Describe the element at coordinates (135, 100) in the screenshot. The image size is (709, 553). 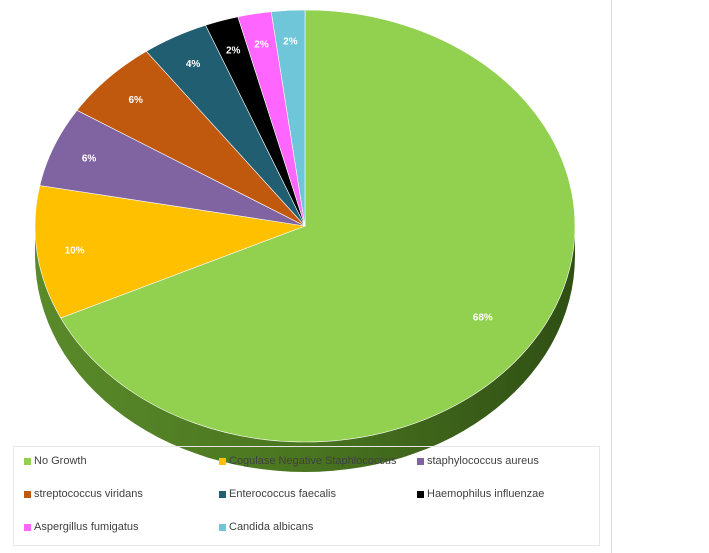
I see `data-label-streptococcus-viridans: 6%` at that location.